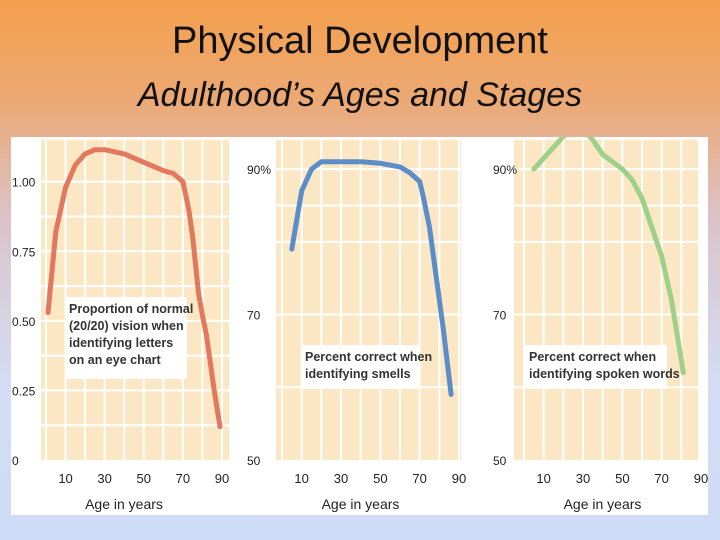 The image size is (720, 540). I want to click on hearing-ytick-label: 90%, so click(505, 170).